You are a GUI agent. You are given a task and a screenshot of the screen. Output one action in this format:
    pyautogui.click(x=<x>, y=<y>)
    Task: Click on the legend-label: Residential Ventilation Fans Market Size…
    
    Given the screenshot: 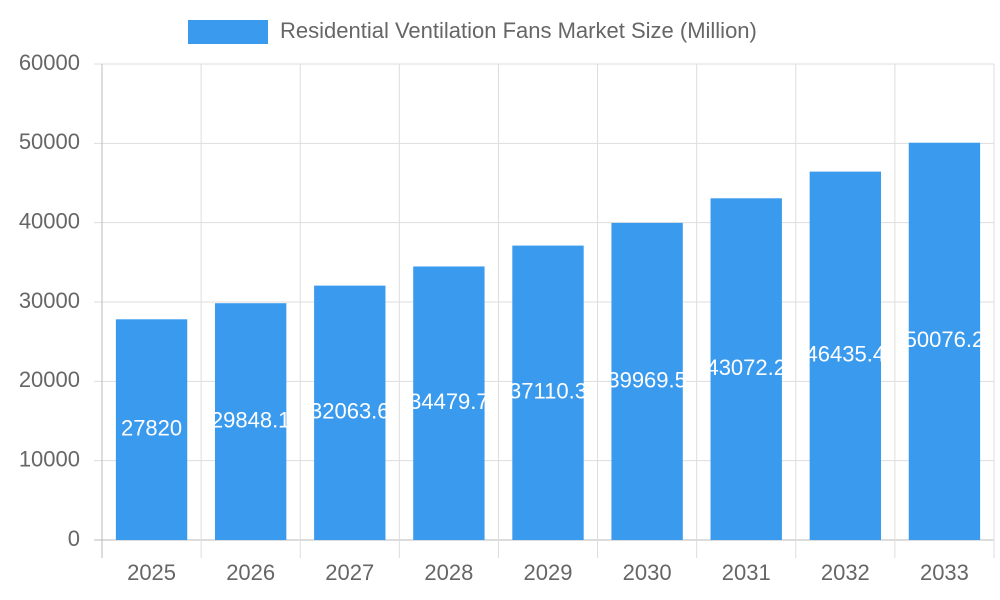 What is the action you would take?
    pyautogui.click(x=518, y=30)
    